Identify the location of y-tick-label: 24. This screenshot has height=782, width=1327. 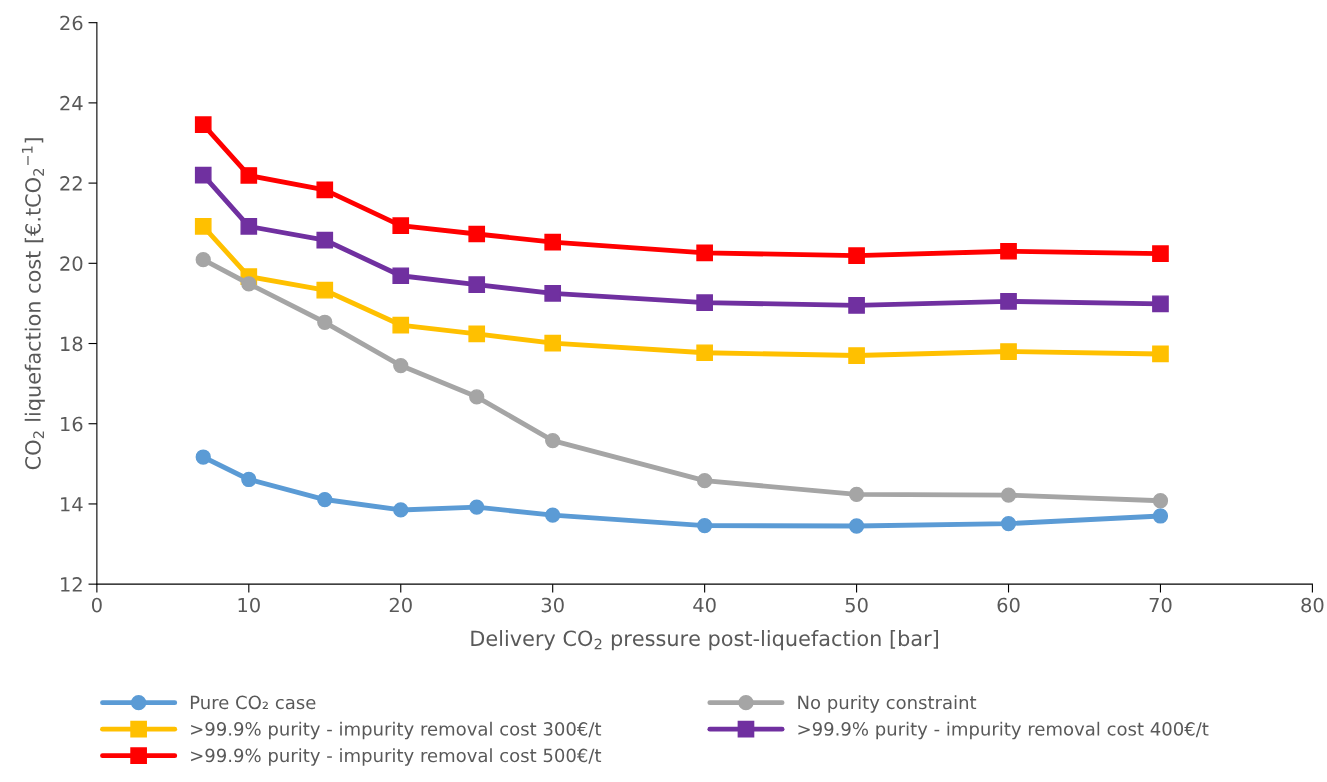
(71, 103).